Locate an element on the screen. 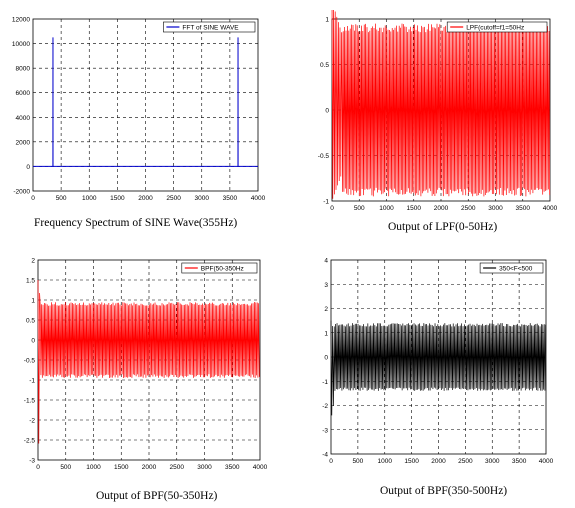 The width and height of the screenshot is (575, 508). legend-label: 350<F<500 is located at coordinates (516, 268).